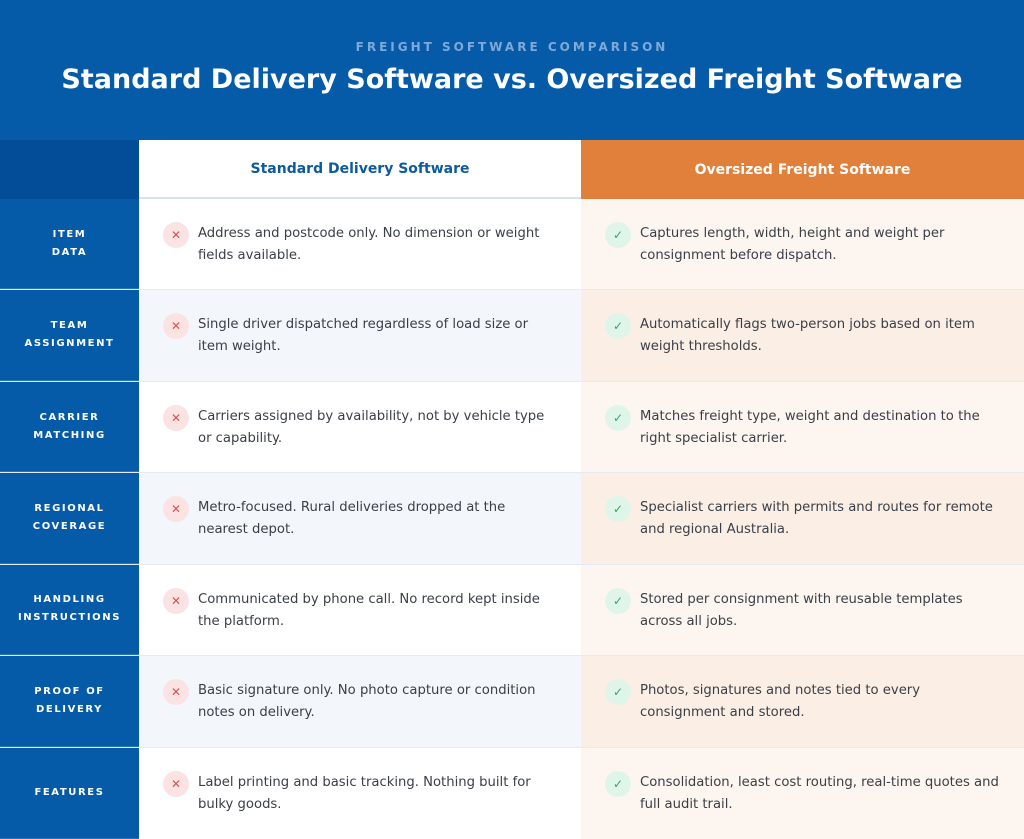 This screenshot has width=1024, height=839. What do you see at coordinates (69, 335) in the screenshot?
I see `row-label: TEAM ASSIGNMENT` at bounding box center [69, 335].